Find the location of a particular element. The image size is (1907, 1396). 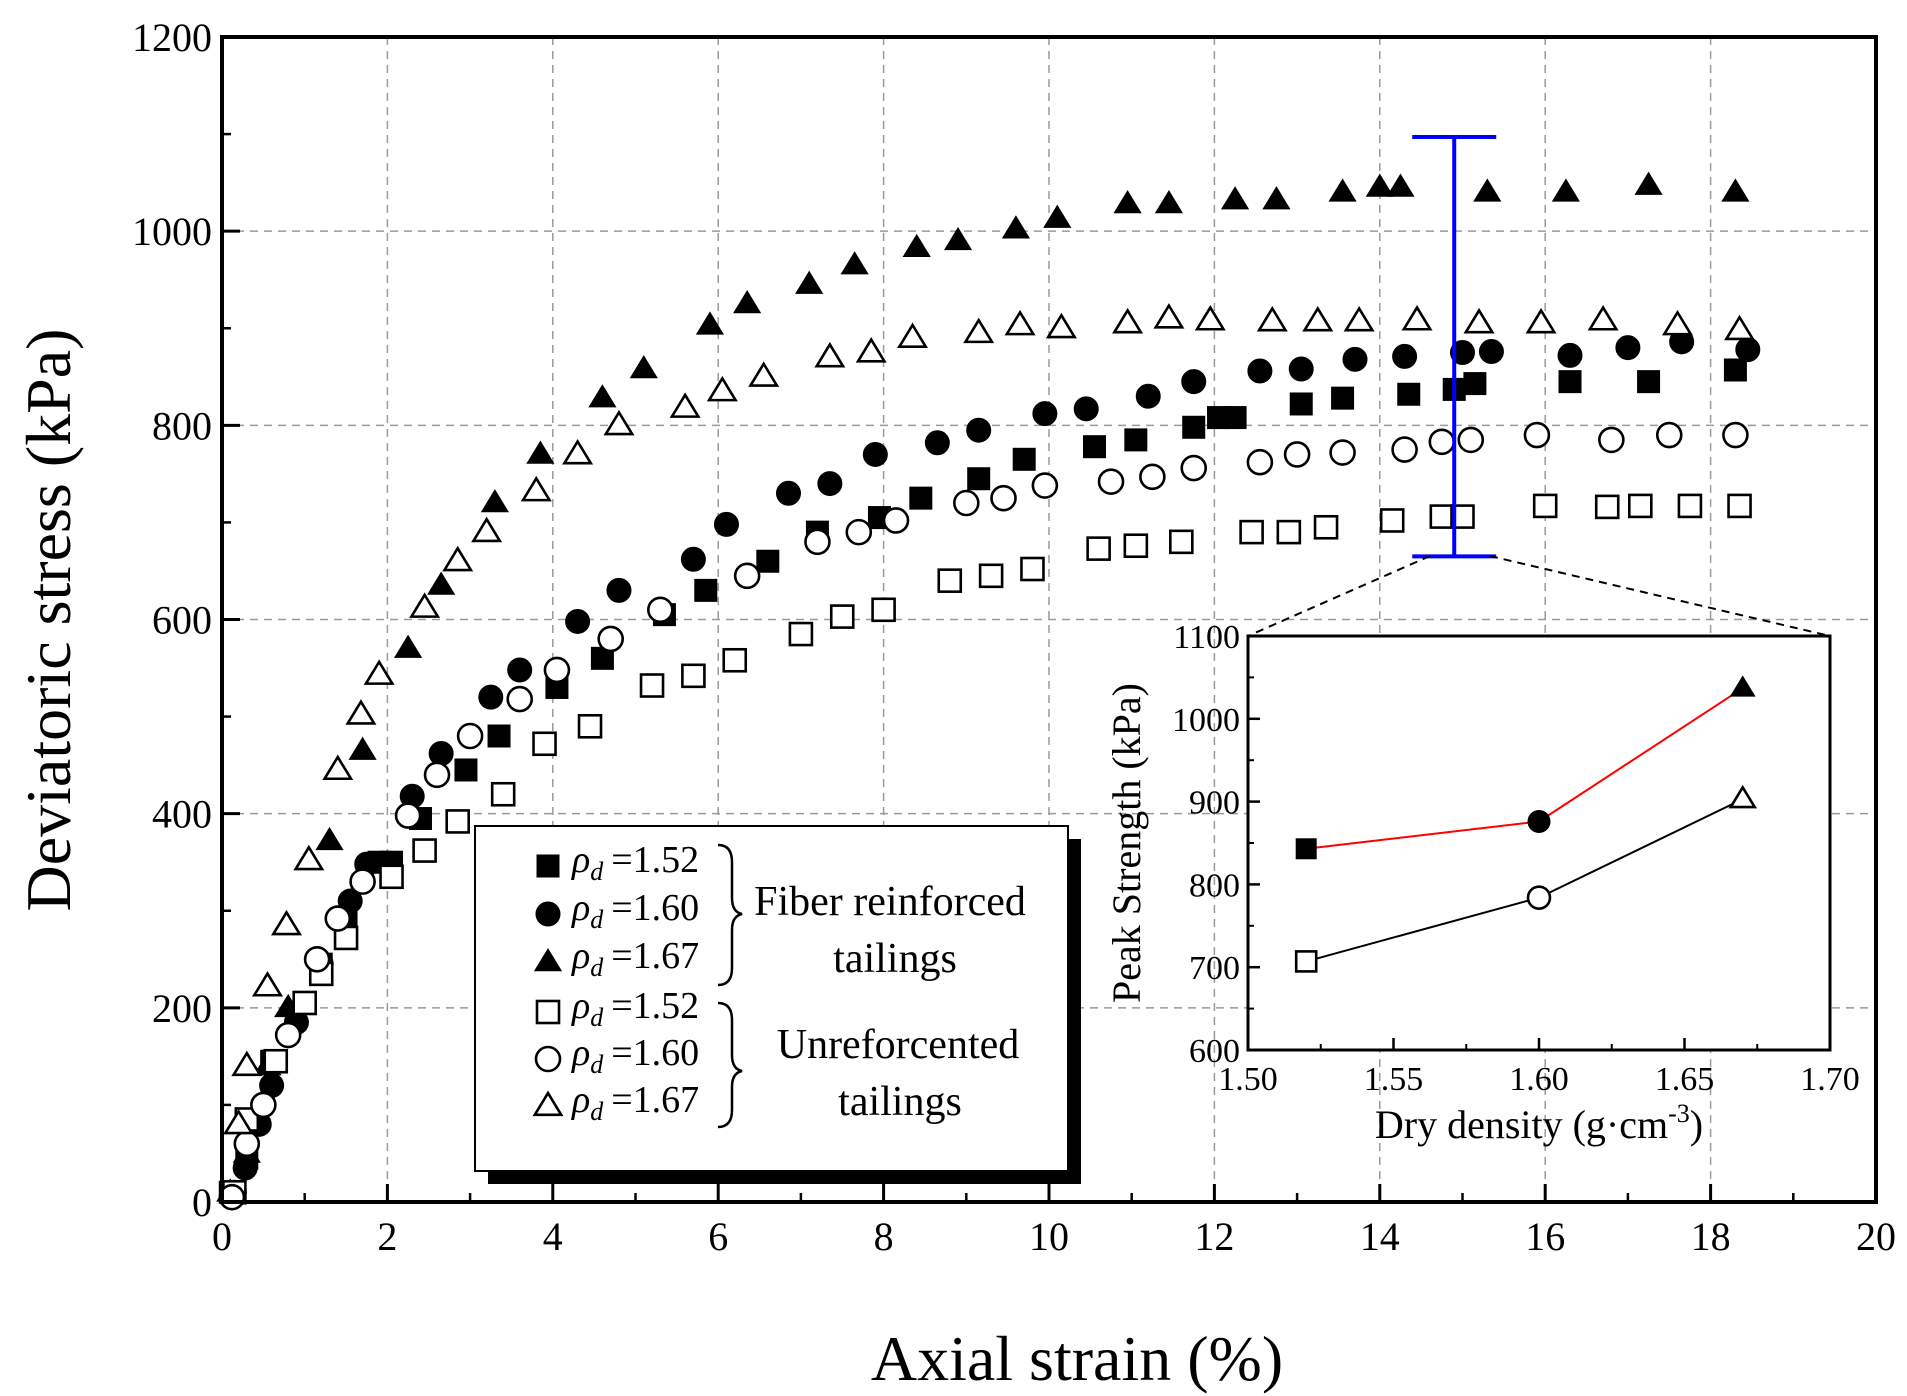

legend-rho-subscript: d is located at coordinates (597, 871).